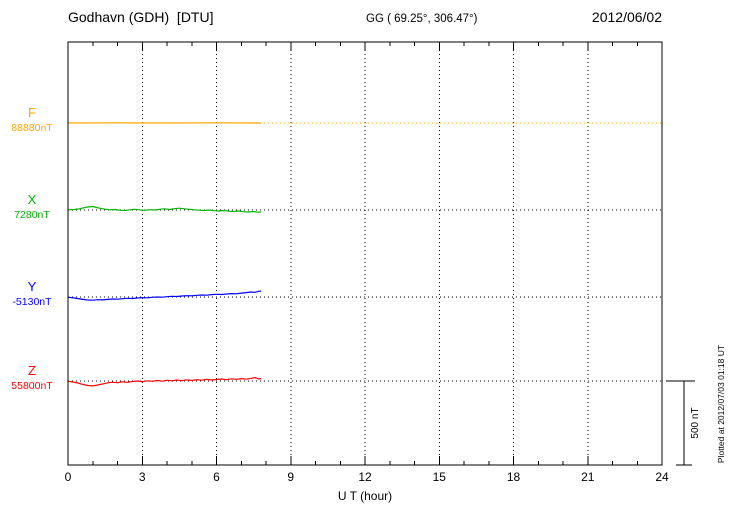  I want to click on series-baseline-value: 55800nT, so click(32, 386).